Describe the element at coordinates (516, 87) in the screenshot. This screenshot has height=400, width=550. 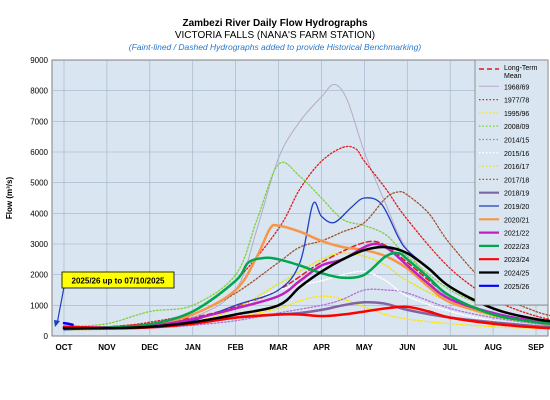
I see `legend-label: 1968/69` at that location.